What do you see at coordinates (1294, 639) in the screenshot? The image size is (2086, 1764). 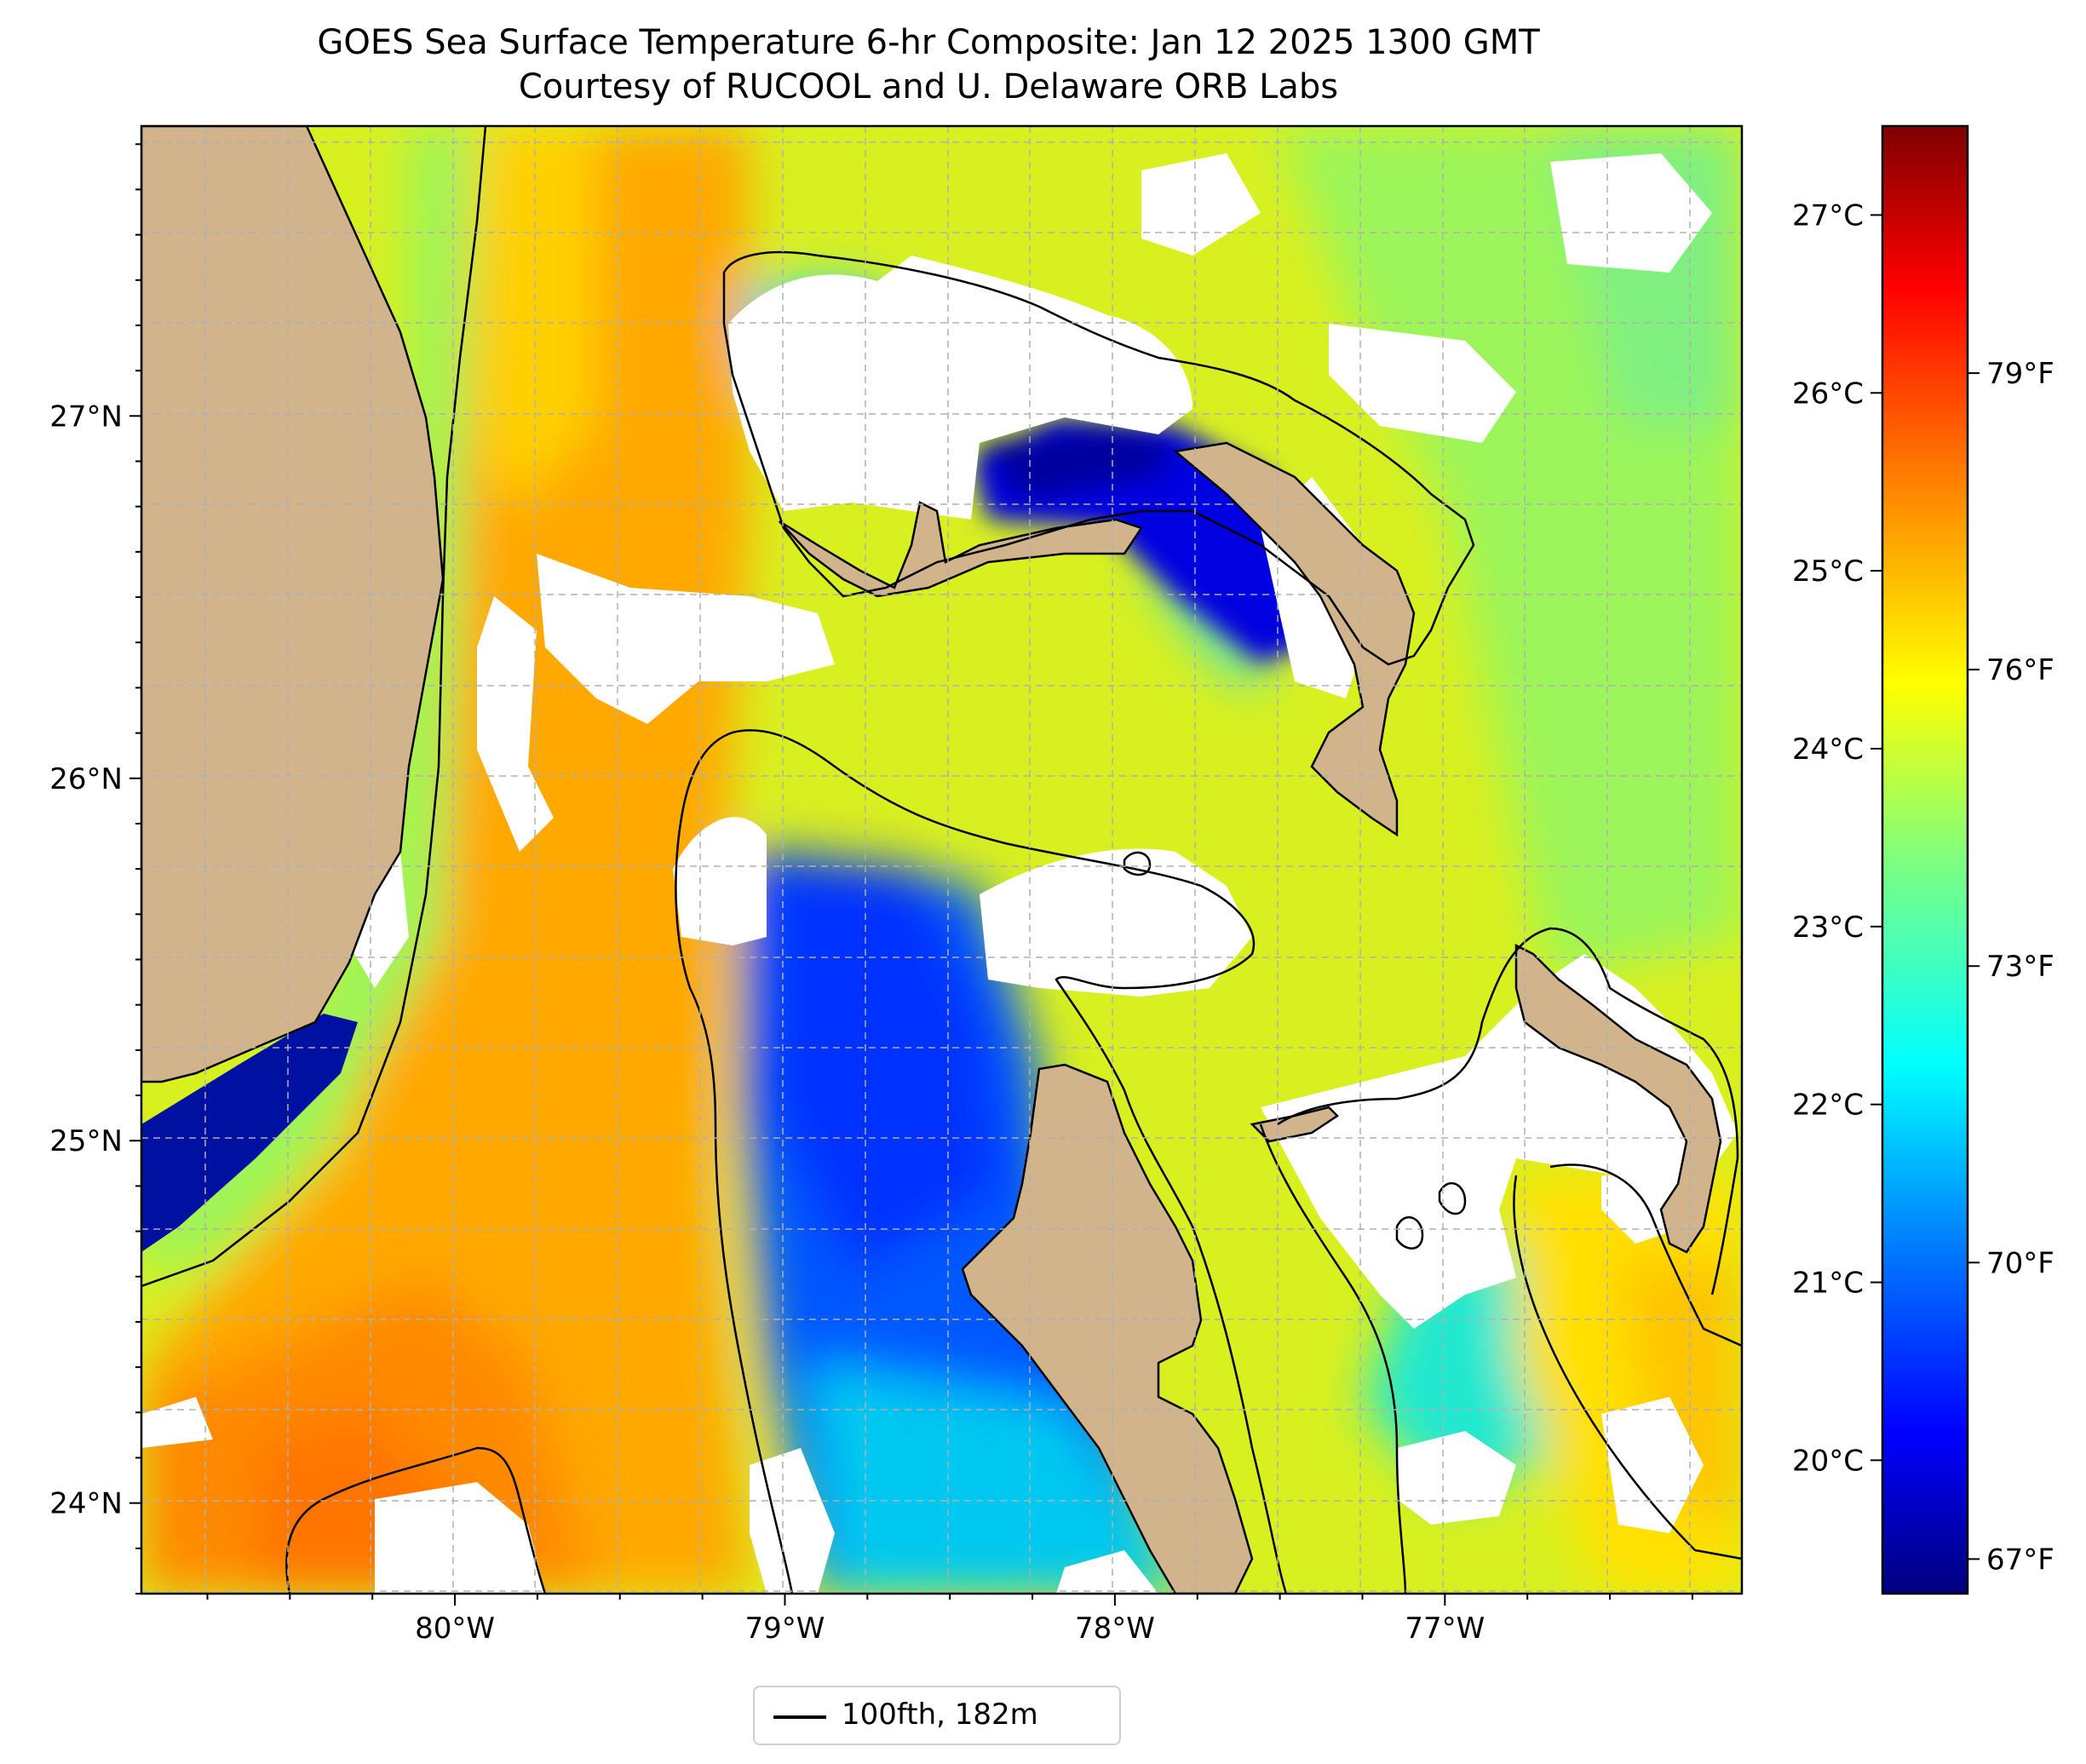 I see `abaco-land` at bounding box center [1294, 639].